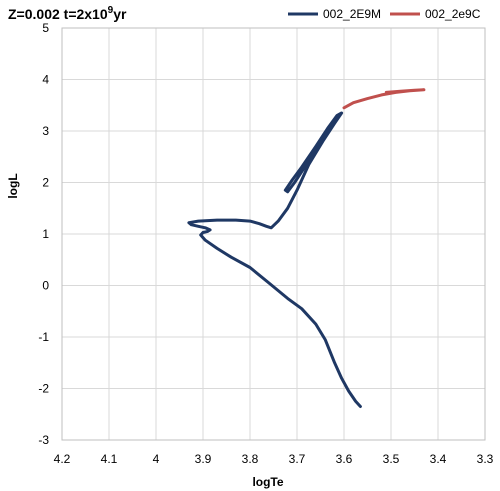 The height and width of the screenshot is (491, 500). Describe the element at coordinates (45, 28) in the screenshot. I see `y-tick-label: 5` at that location.